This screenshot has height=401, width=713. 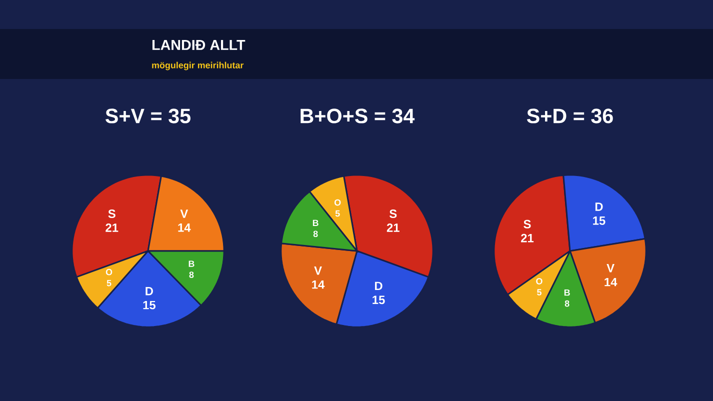 What do you see at coordinates (199, 45) in the screenshot?
I see `text: LANDIÐ ALLT` at bounding box center [199, 45].